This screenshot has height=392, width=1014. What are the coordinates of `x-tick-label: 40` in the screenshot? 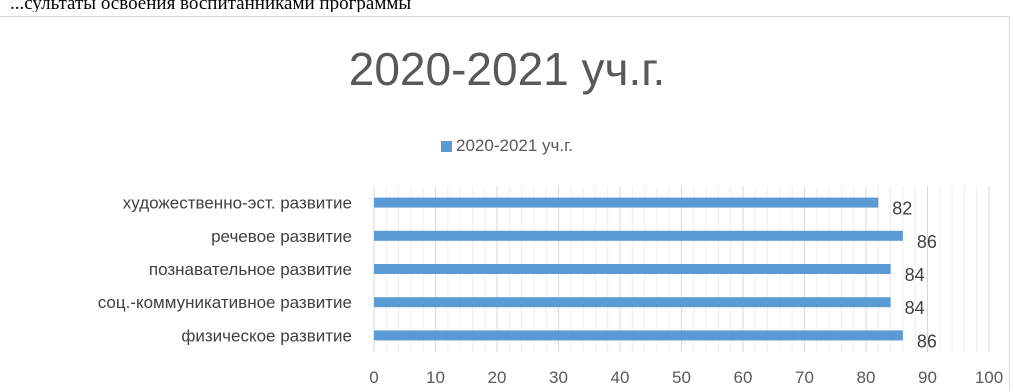 It's located at (620, 377).